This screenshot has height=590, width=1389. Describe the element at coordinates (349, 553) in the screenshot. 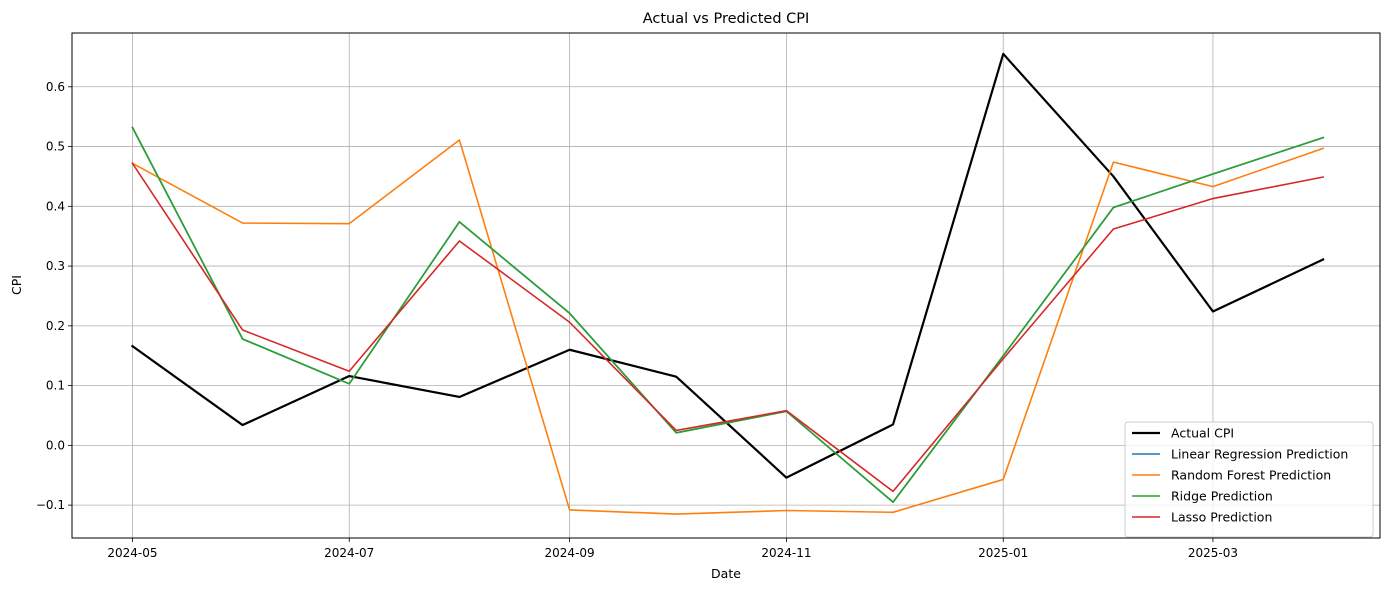

I see `x-tick-label: 2024-07` at that location.